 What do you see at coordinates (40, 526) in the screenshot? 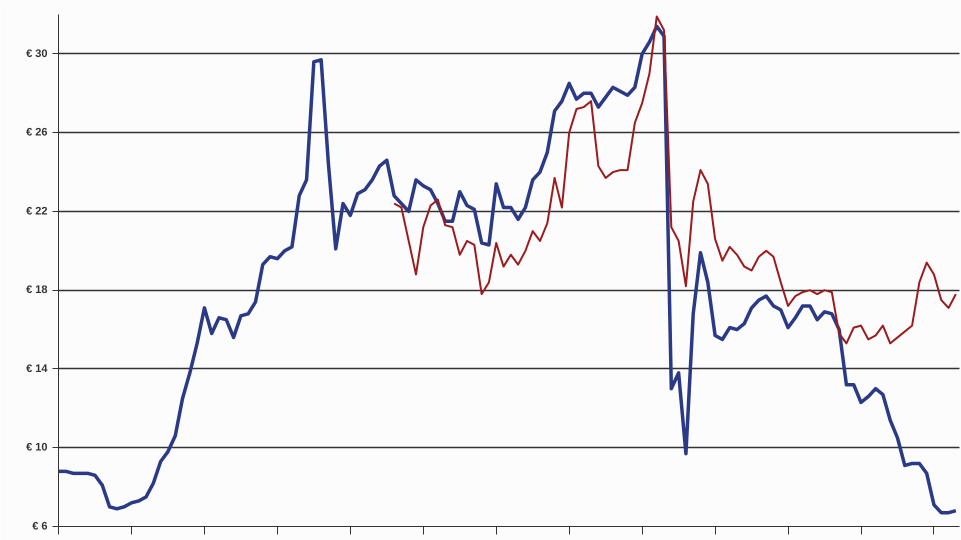
I see `y-tick-label: € 6` at bounding box center [40, 526].